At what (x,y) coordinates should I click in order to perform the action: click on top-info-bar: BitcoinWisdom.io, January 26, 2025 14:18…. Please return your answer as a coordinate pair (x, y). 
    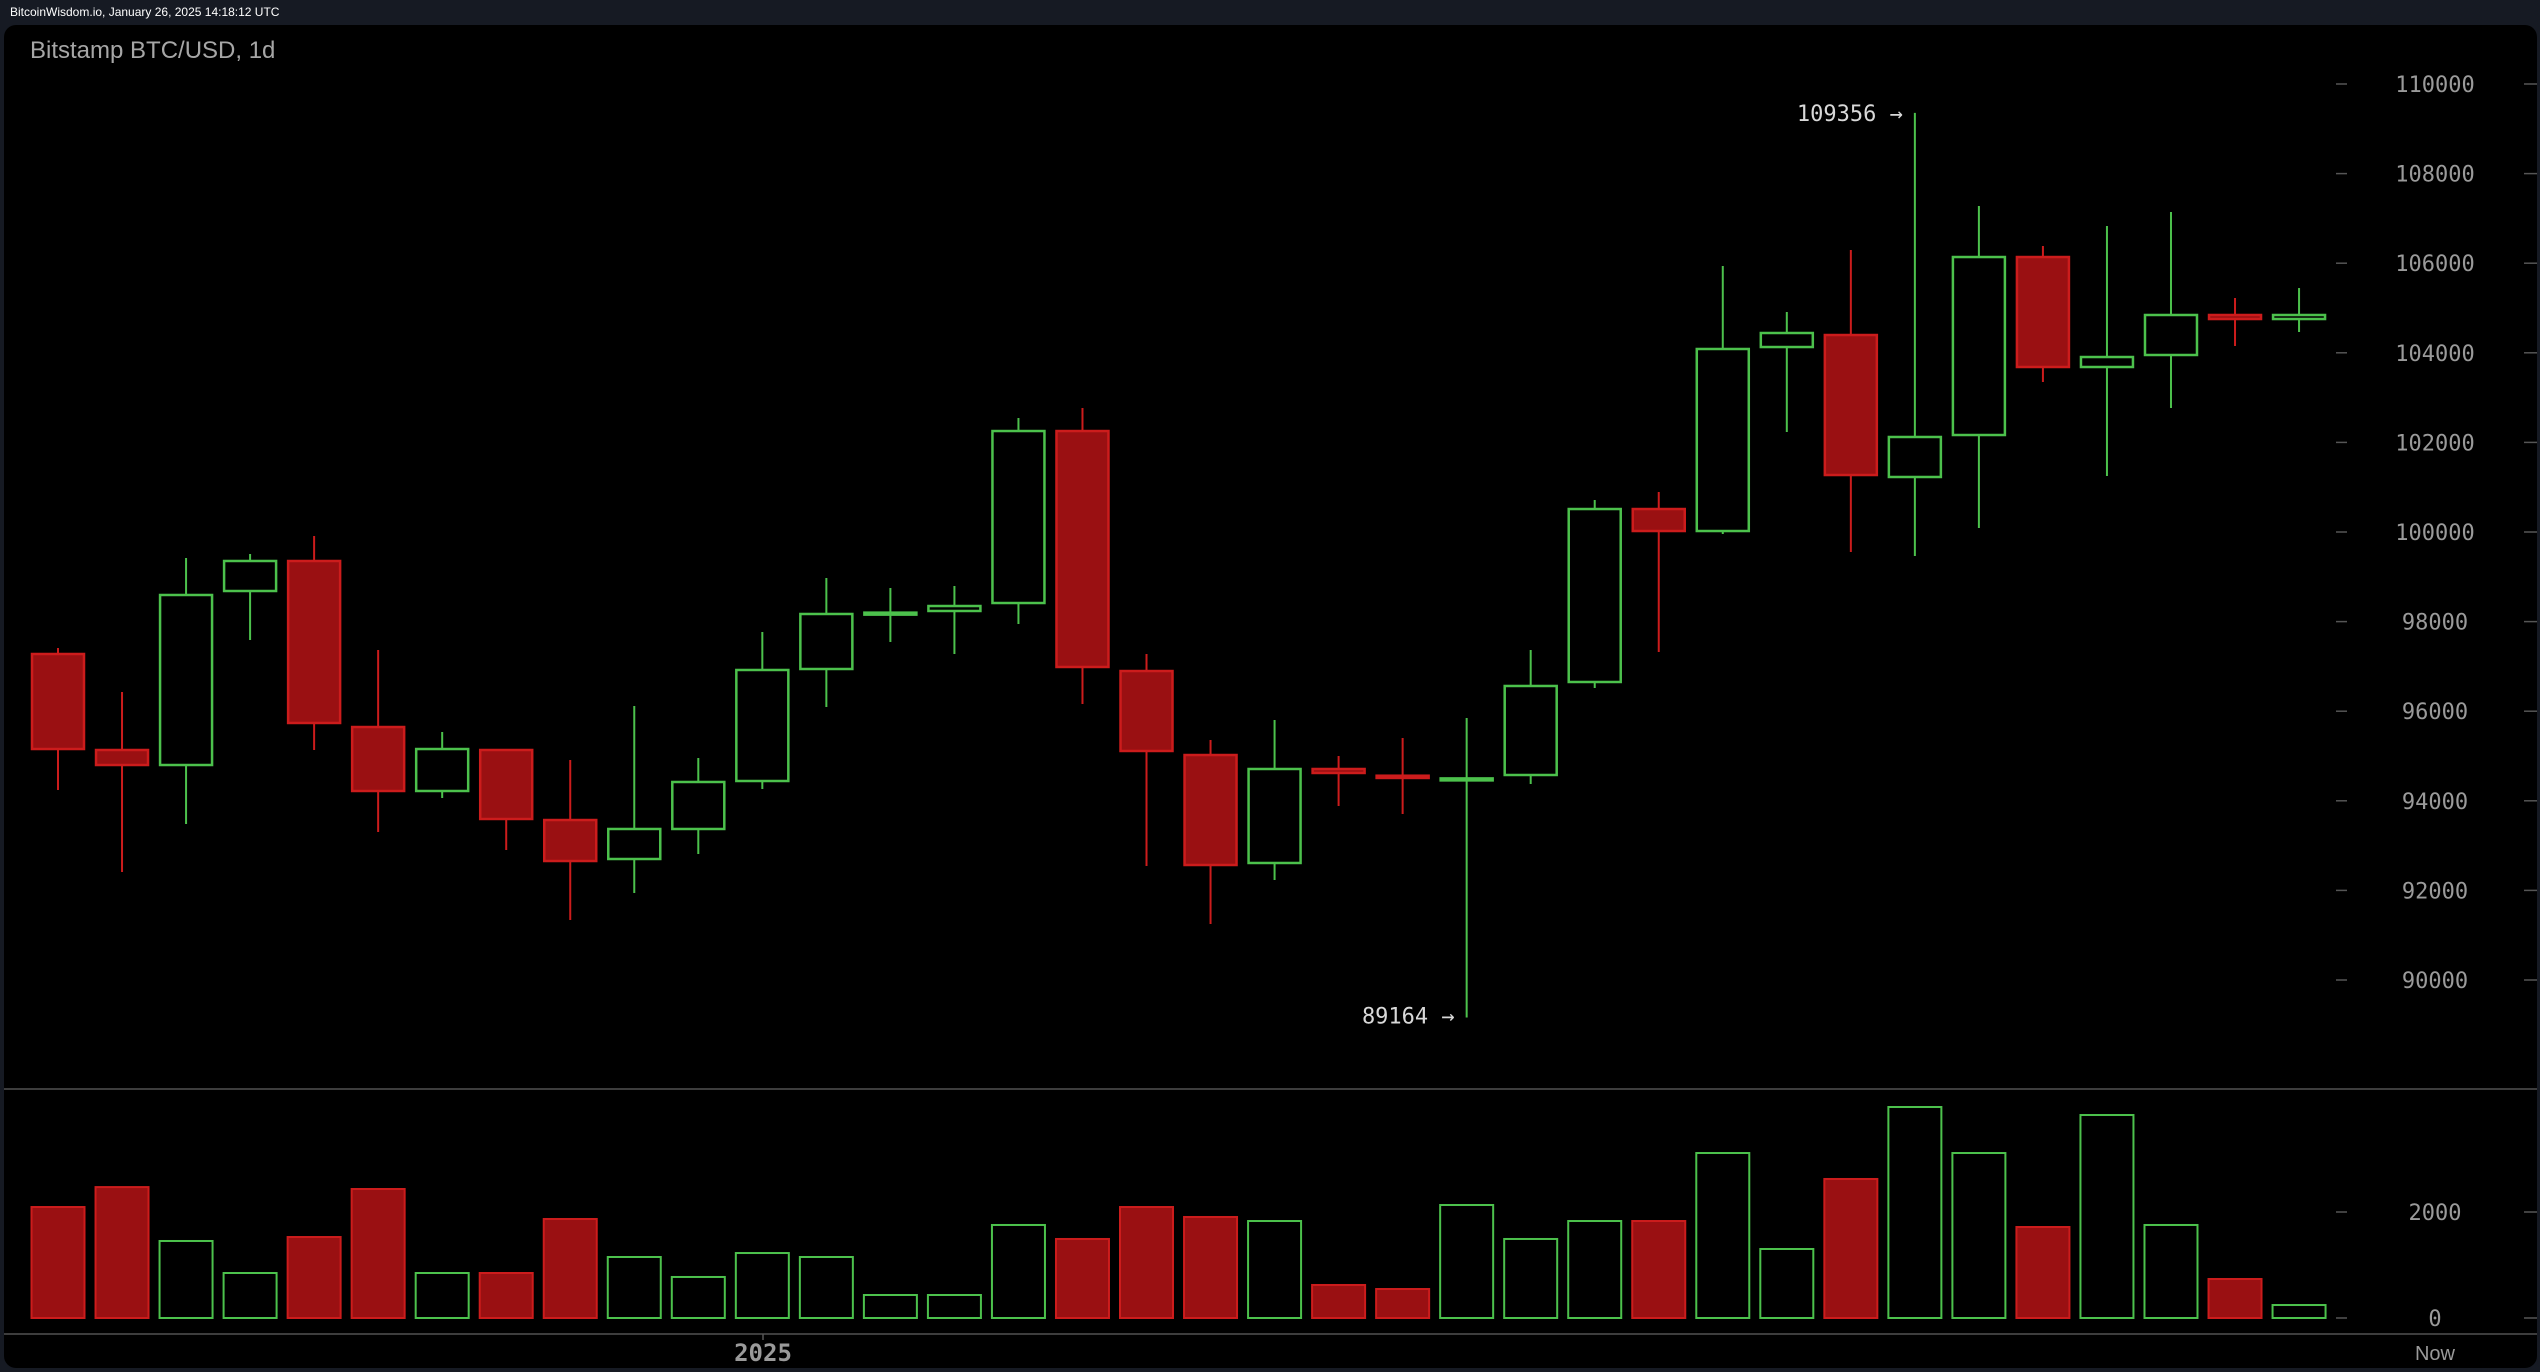
    Looking at the image, I should click on (1270, 12).